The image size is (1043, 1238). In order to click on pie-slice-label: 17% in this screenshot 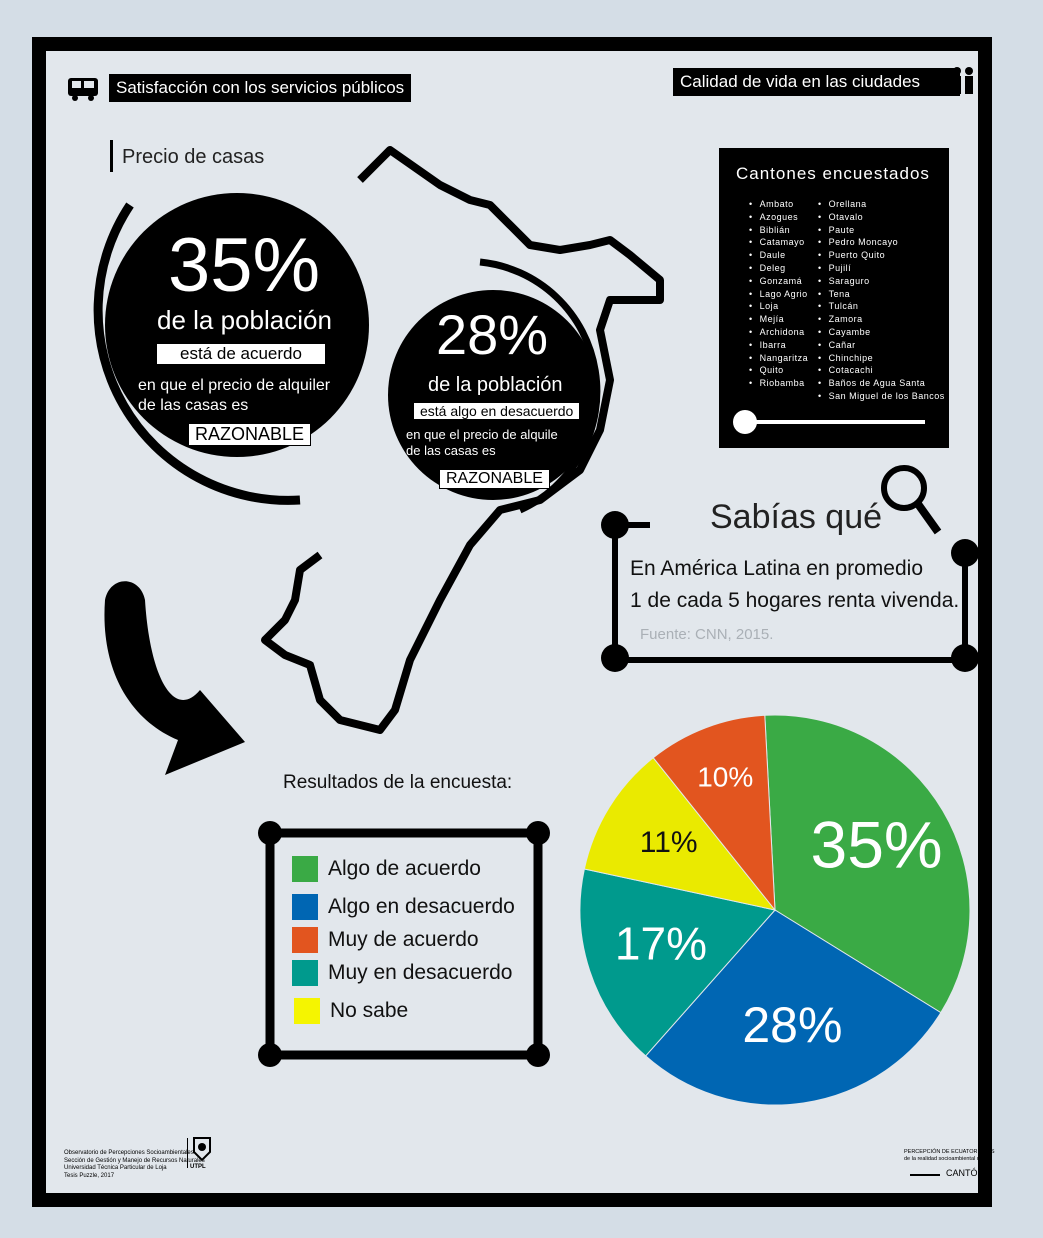, I will do `click(661, 944)`.